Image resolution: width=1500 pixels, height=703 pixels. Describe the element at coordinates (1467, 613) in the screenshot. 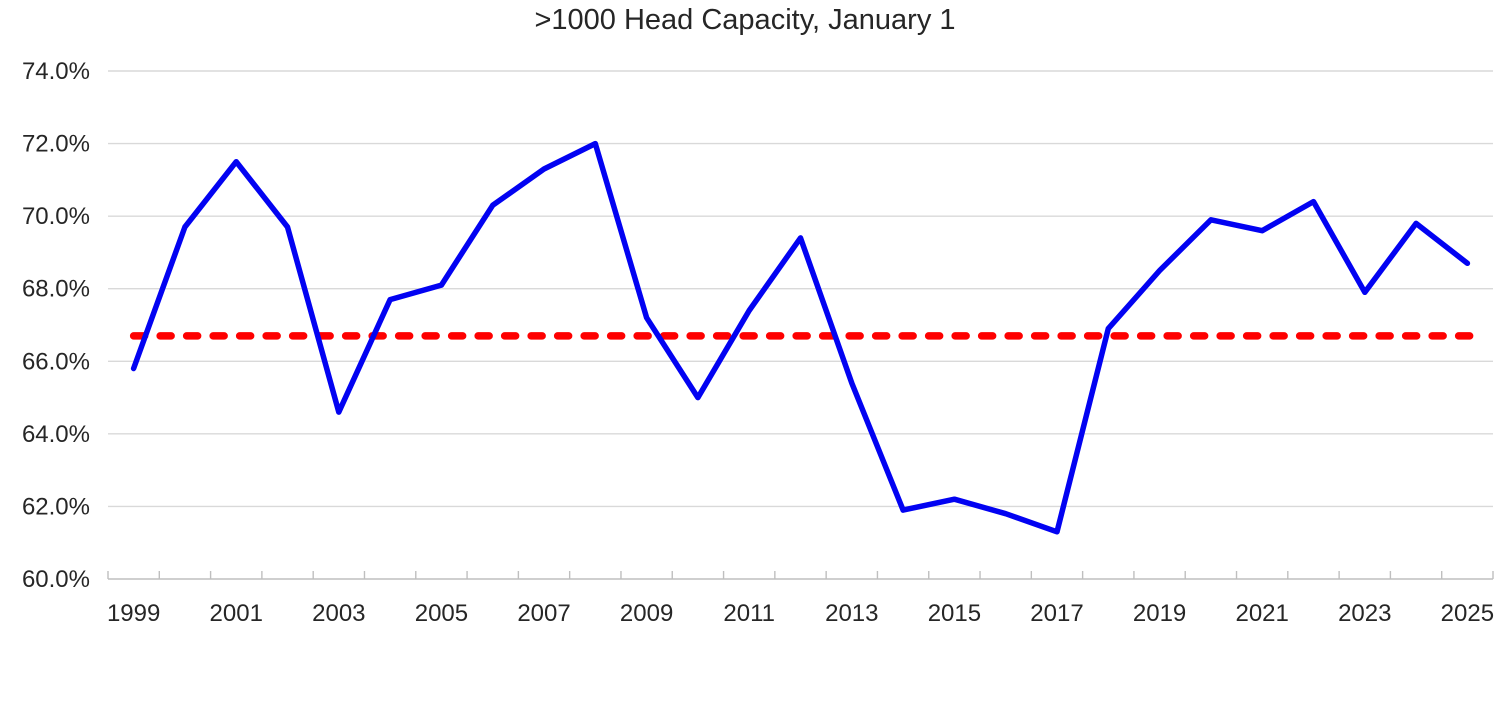

I see `x-axis-tick-label: 2025` at that location.